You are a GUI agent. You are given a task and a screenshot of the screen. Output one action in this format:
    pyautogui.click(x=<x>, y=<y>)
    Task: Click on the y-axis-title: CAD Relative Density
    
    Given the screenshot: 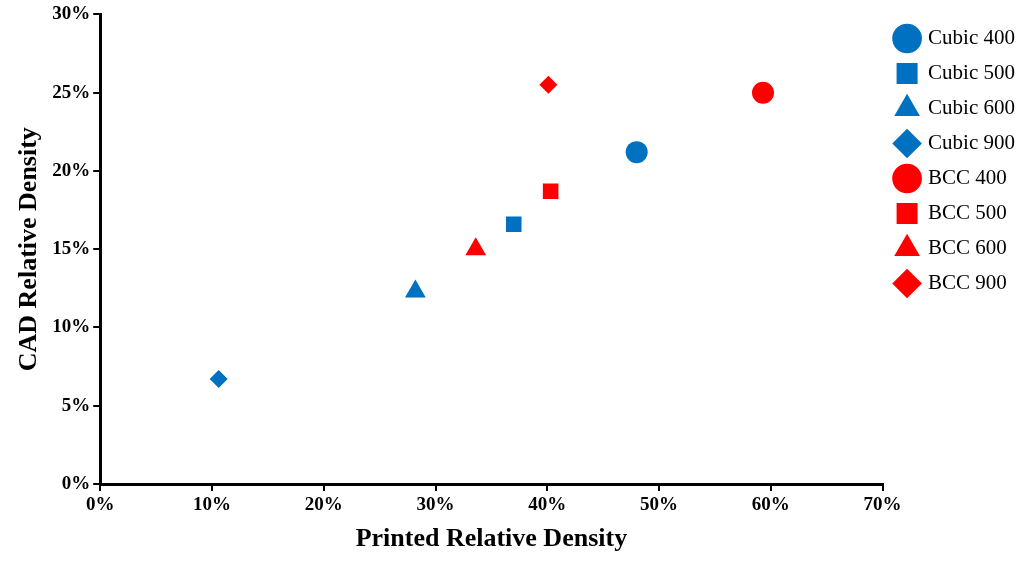 What is the action you would take?
    pyautogui.click(x=28, y=249)
    